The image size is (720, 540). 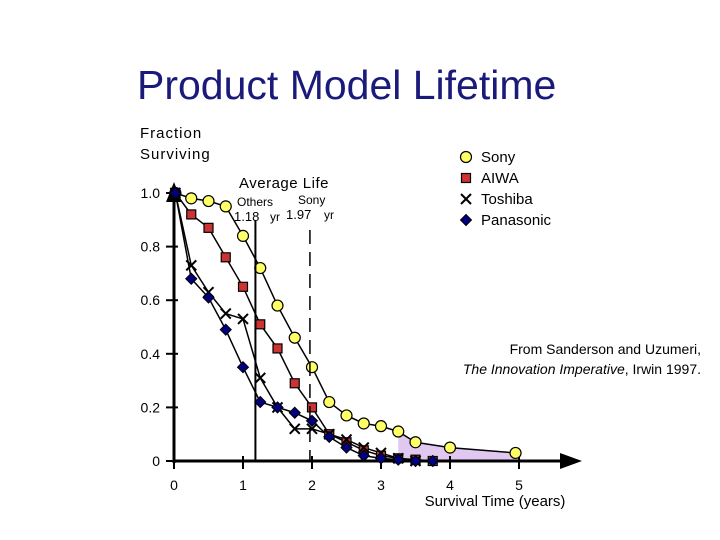 I want to click on sony-average-label: Sony, so click(x=311, y=200).